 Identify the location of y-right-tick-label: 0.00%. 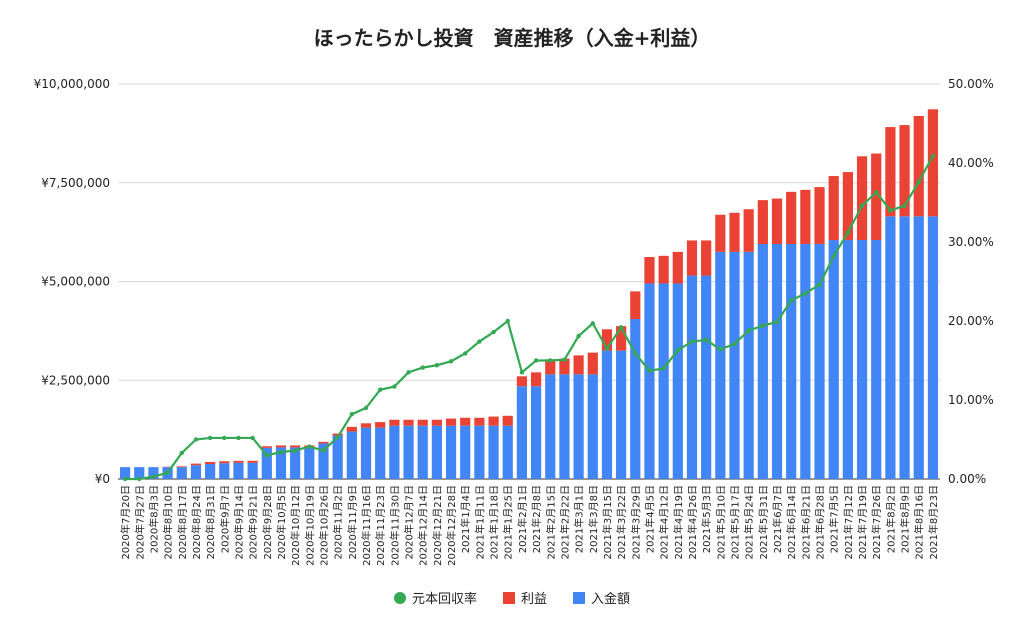
(967, 479).